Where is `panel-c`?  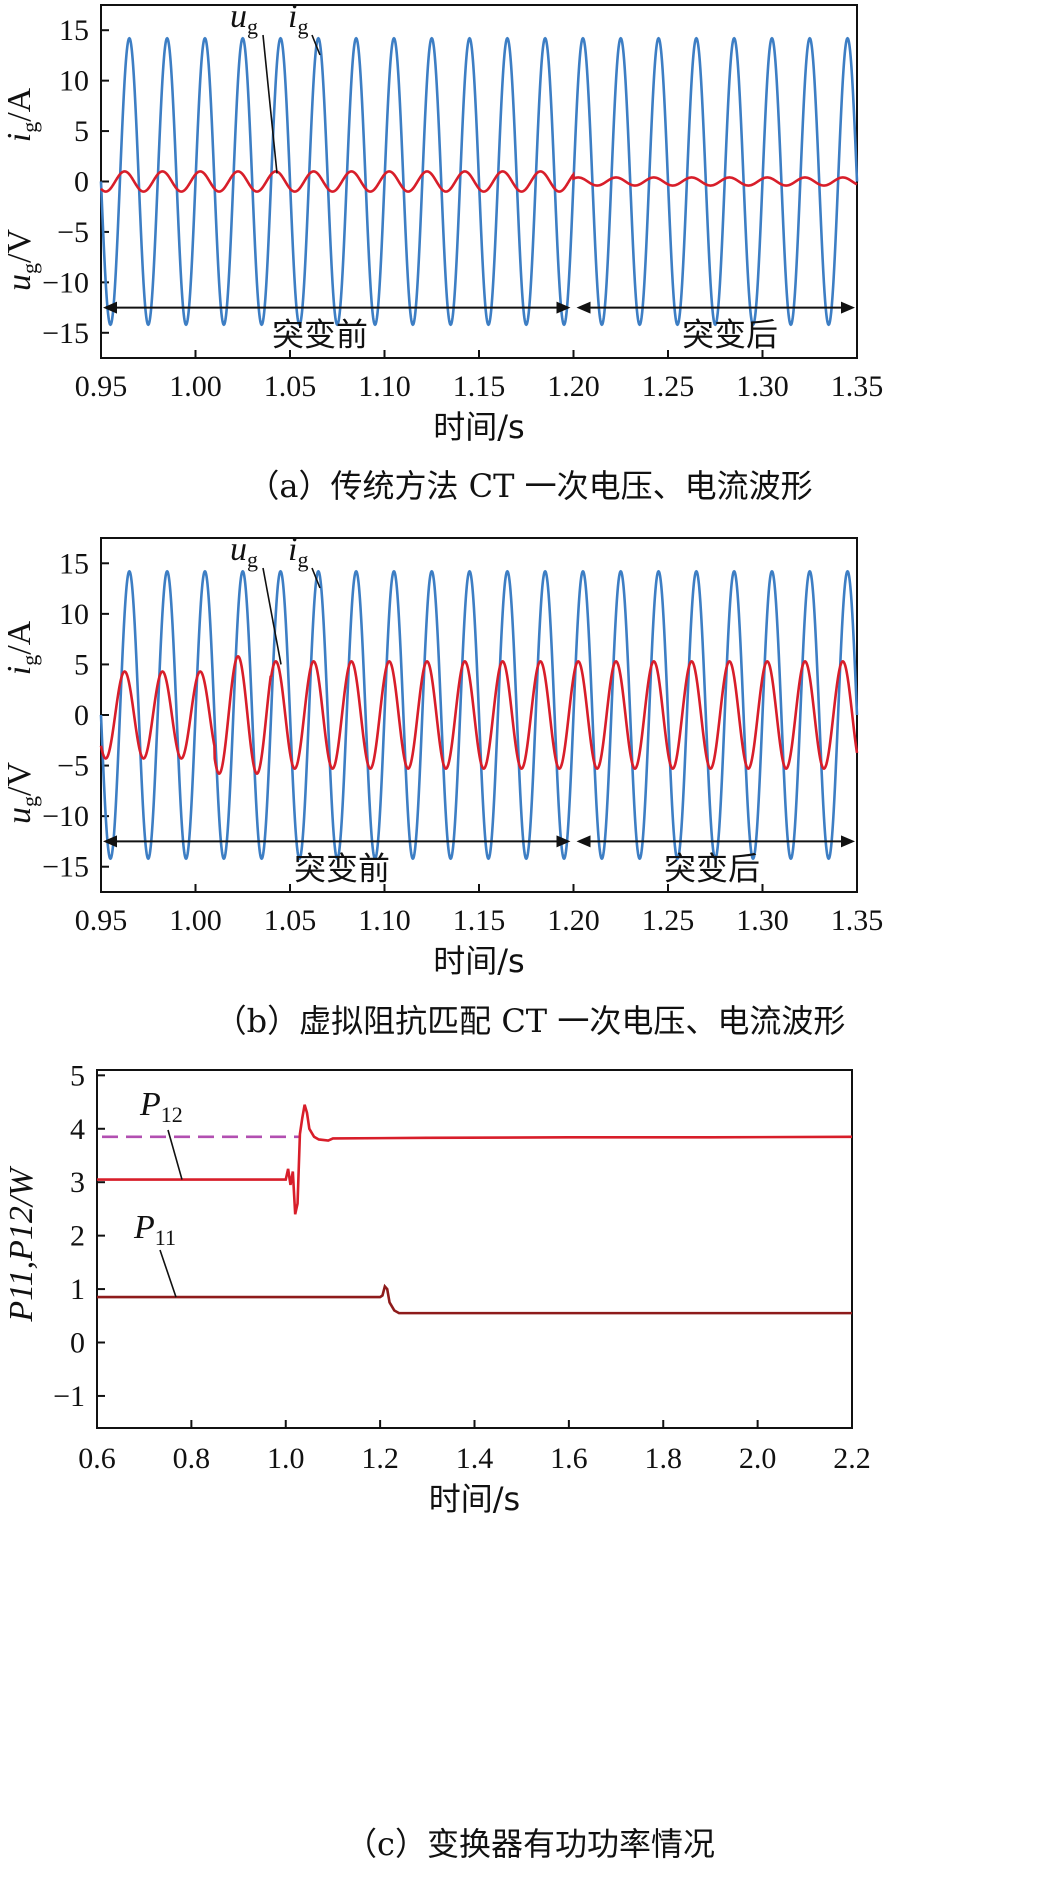
panel-c is located at coordinates (474, 1249).